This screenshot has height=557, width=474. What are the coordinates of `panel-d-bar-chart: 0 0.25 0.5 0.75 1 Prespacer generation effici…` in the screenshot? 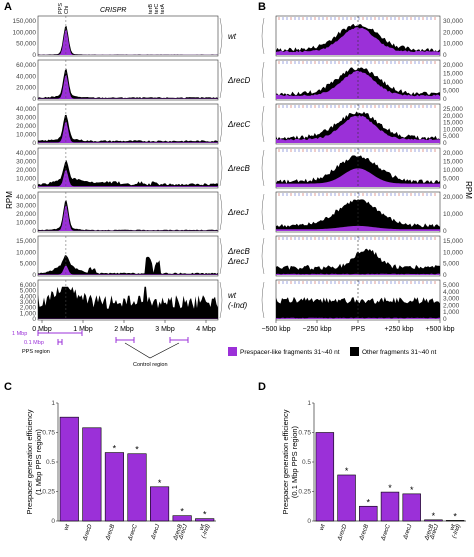 It's located at (373, 471).